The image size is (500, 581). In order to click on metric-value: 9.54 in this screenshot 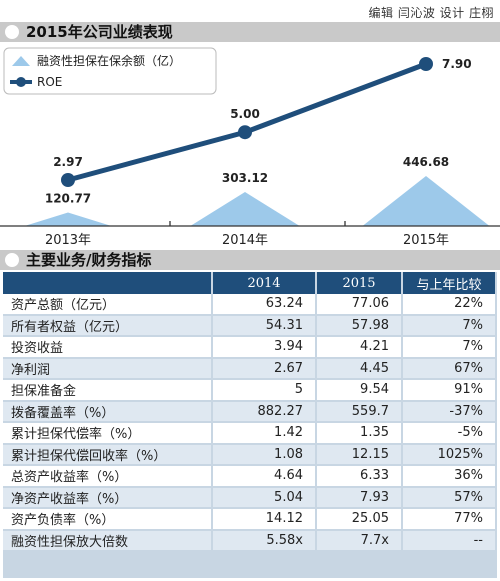, I will do `click(360, 391)`.